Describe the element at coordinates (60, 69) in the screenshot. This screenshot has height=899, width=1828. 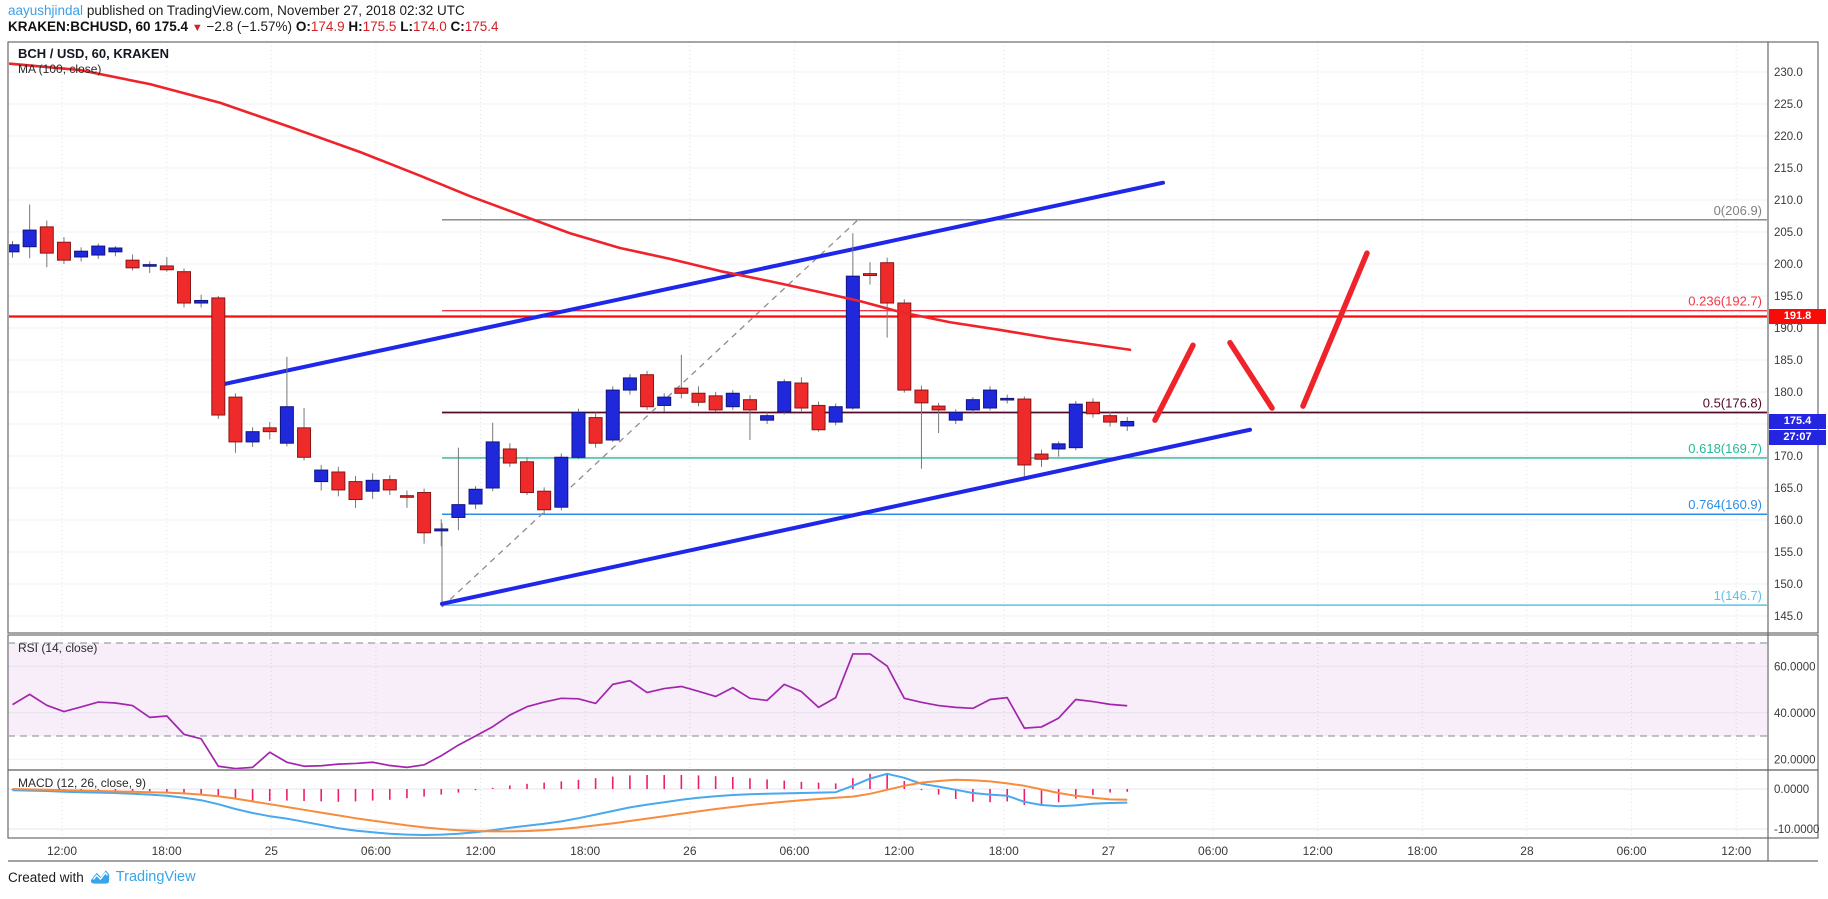
I see `ma-indicator-label: MA (100, close)` at that location.